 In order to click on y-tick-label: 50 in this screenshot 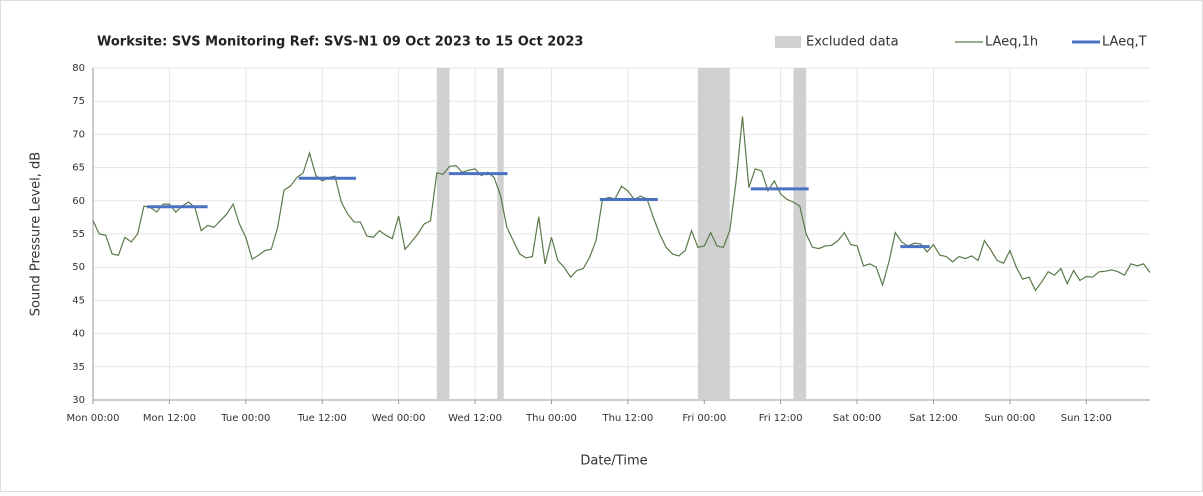, I will do `click(78, 267)`.